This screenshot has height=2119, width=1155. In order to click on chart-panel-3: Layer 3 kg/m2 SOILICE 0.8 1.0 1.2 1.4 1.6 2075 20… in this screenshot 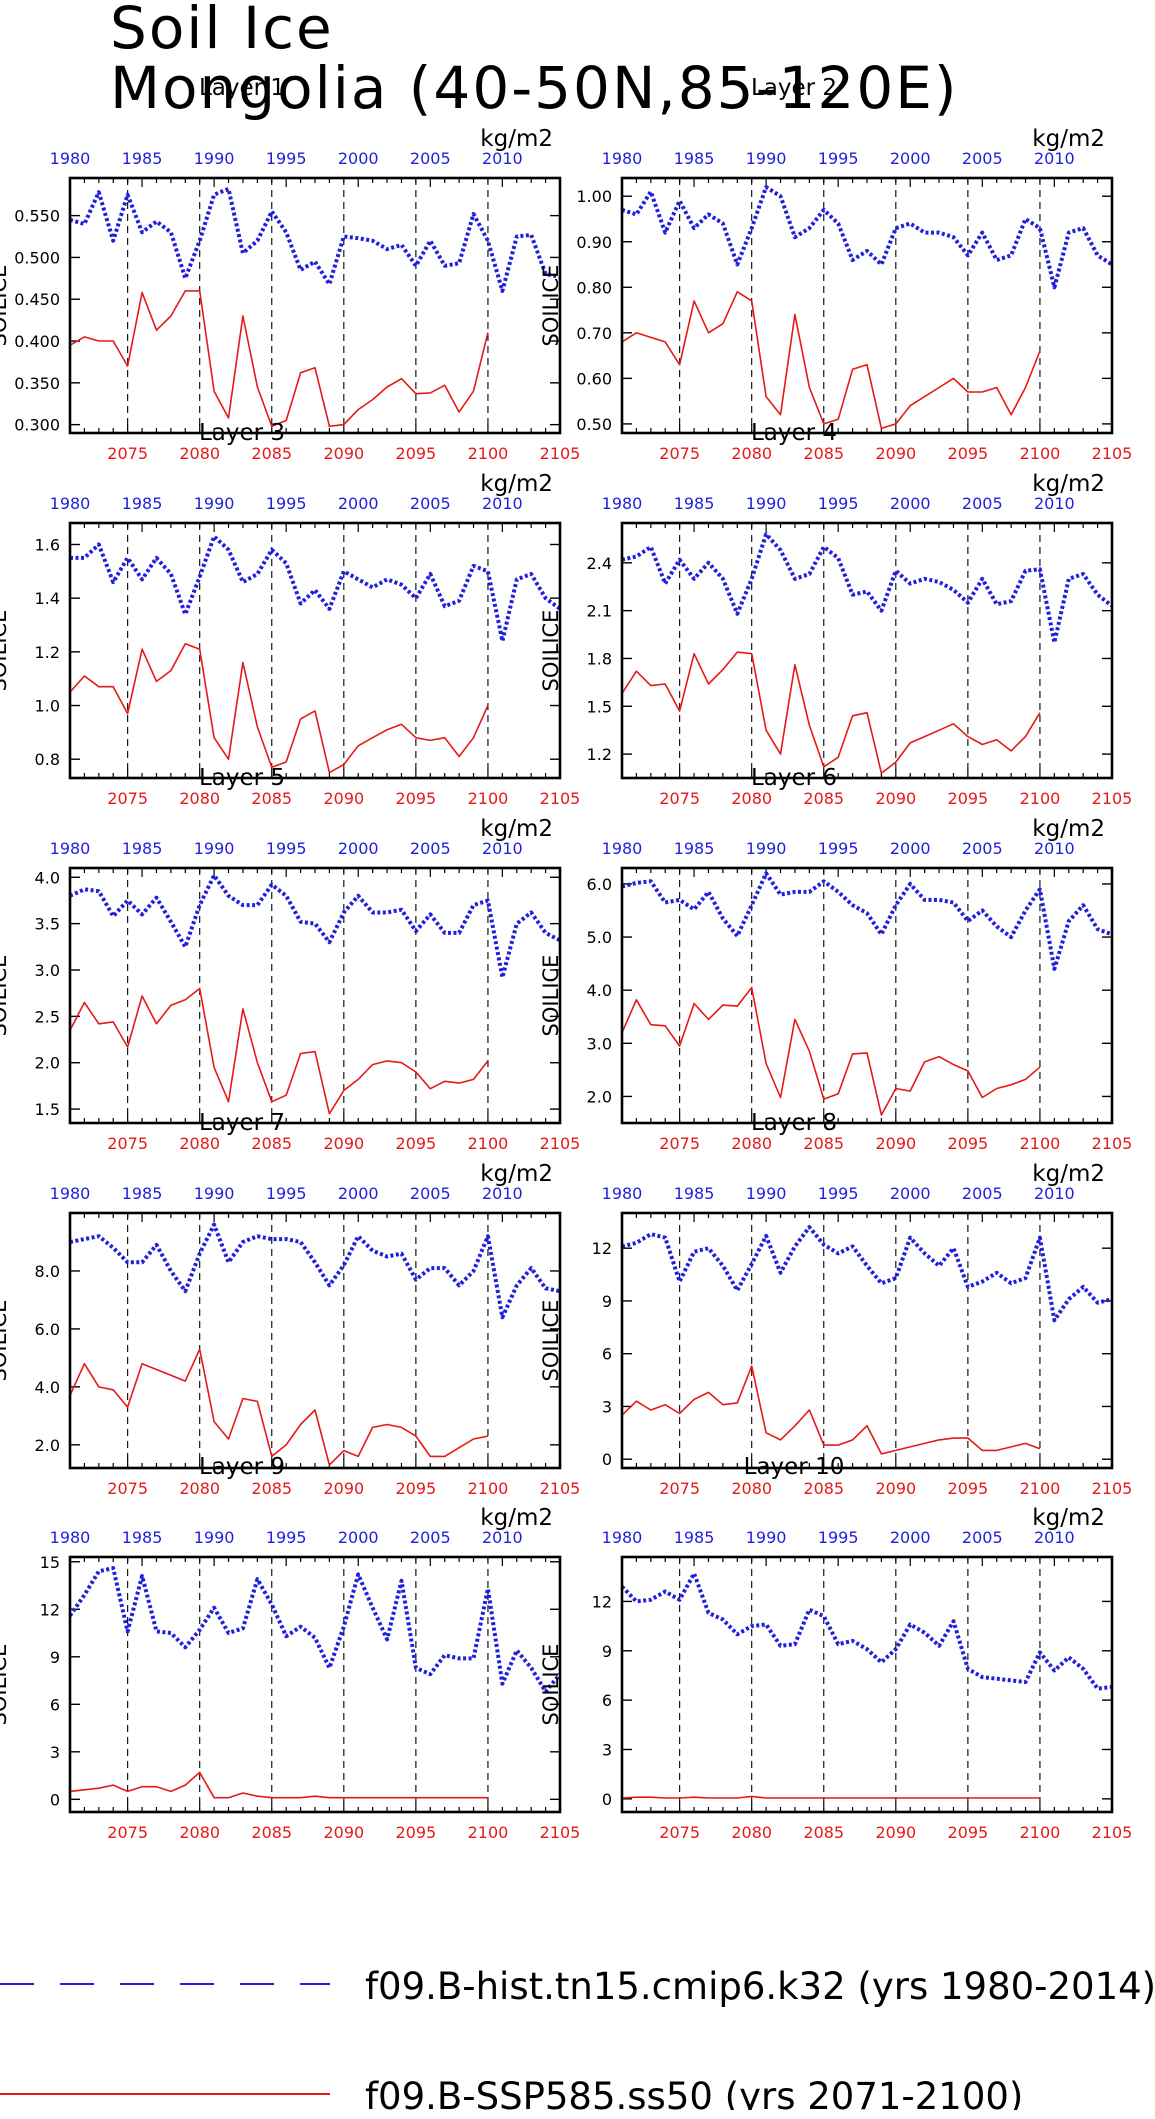, I will do `click(290, 614)`.